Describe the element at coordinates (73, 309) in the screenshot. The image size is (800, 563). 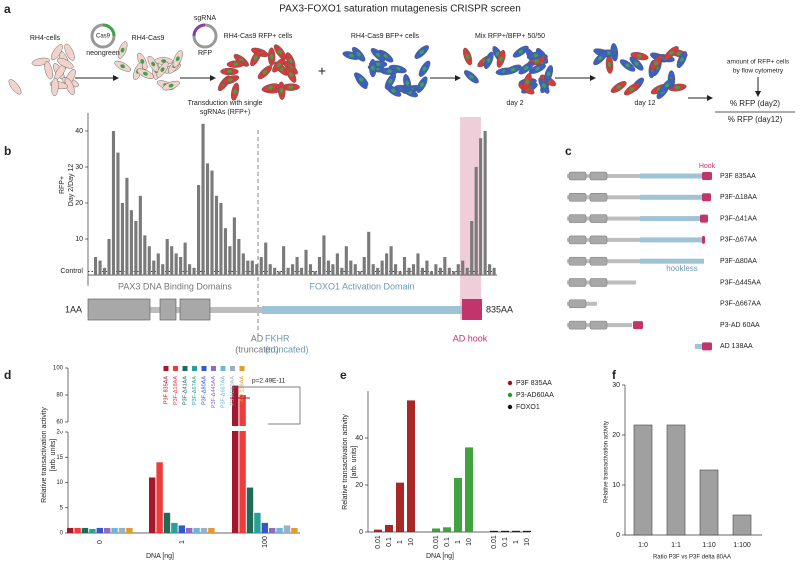
I see `label: 1AA` at that location.